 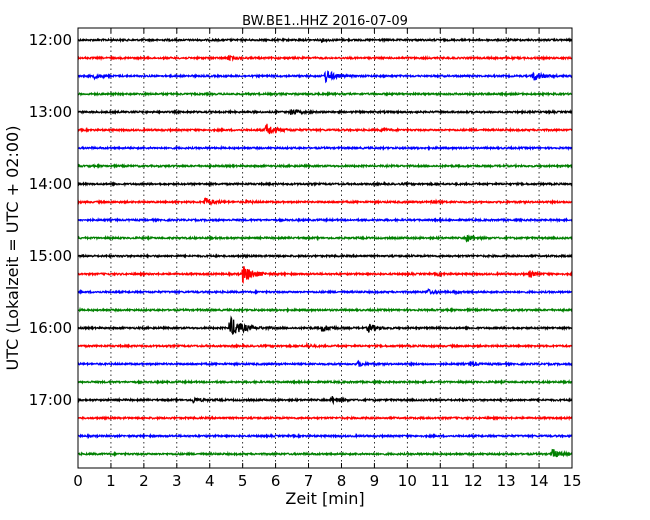 I want to click on y-tick-label: 13:00, so click(x=50, y=112).